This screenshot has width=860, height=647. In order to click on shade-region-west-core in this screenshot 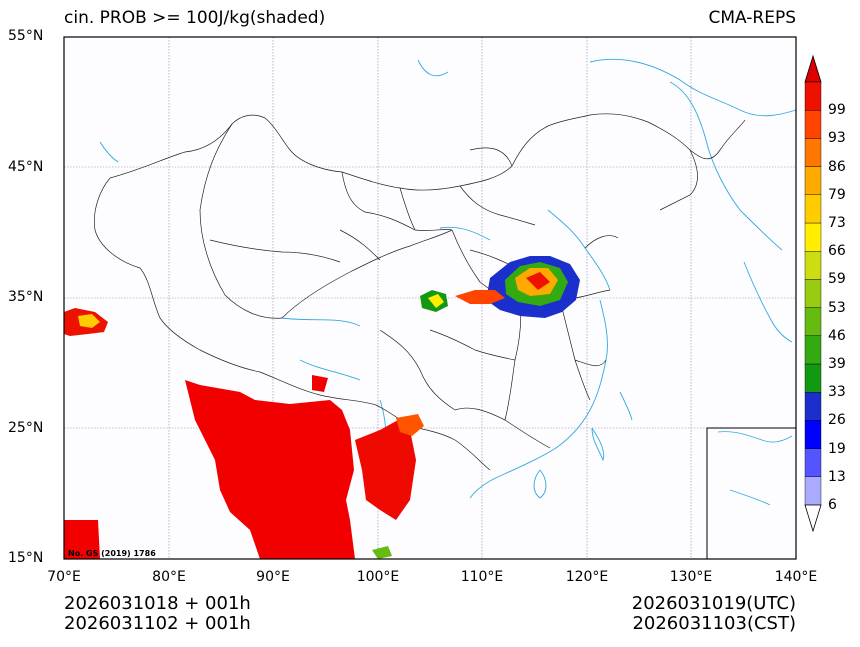, I will do `click(89, 321)`.